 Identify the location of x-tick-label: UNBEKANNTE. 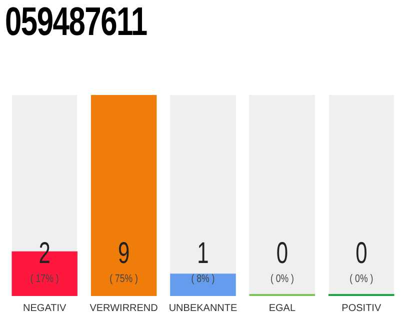
(203, 308).